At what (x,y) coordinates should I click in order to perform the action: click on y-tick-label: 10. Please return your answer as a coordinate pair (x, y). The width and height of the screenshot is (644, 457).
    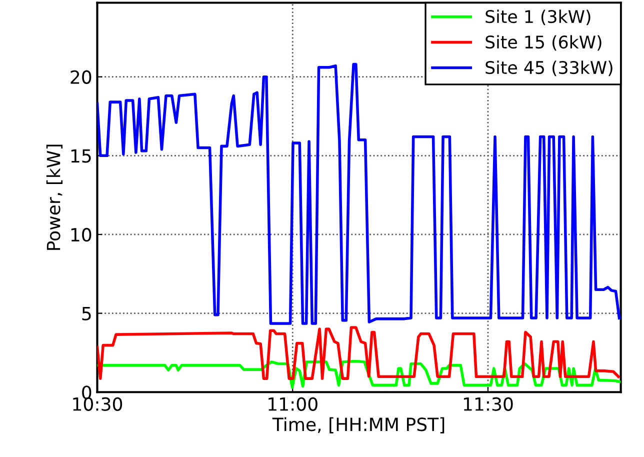
    Looking at the image, I should click on (81, 235).